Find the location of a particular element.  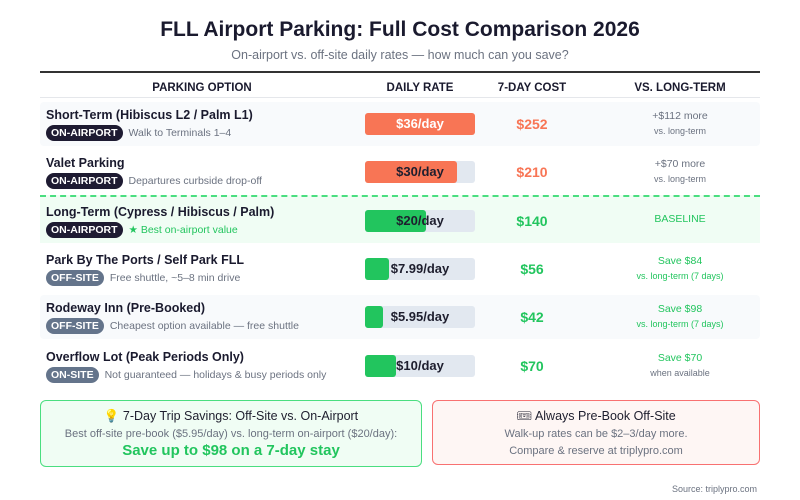

rate-bar-track: $10/day is located at coordinates (420, 365).